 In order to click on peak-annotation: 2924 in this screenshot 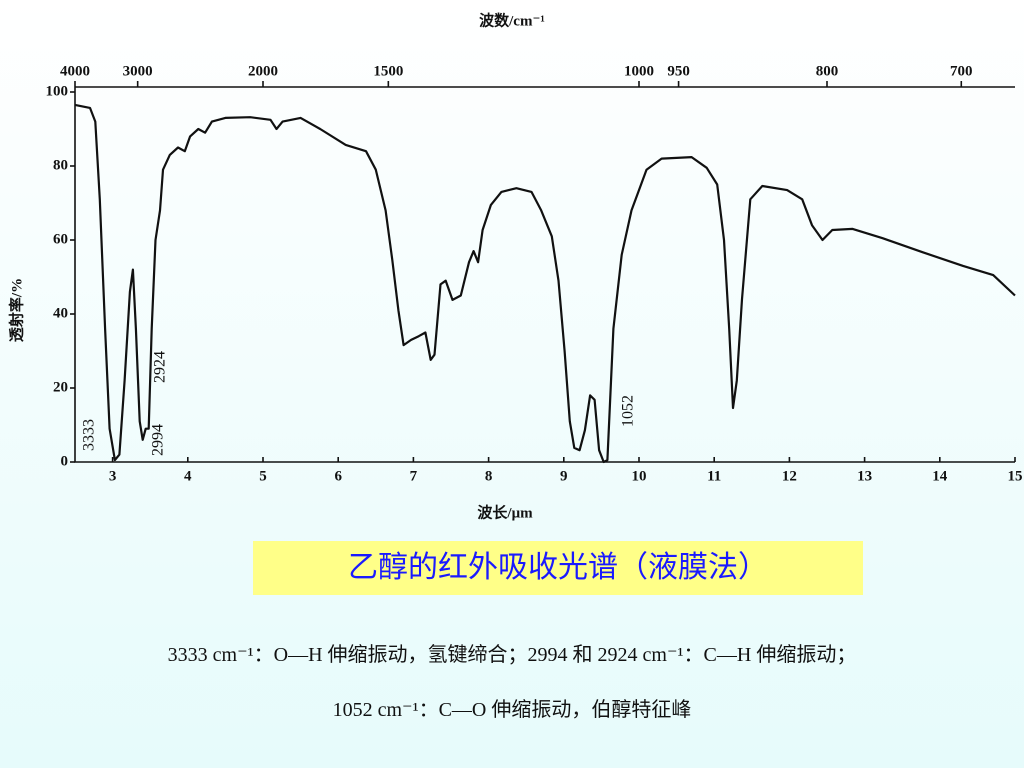, I will do `click(160, 367)`.